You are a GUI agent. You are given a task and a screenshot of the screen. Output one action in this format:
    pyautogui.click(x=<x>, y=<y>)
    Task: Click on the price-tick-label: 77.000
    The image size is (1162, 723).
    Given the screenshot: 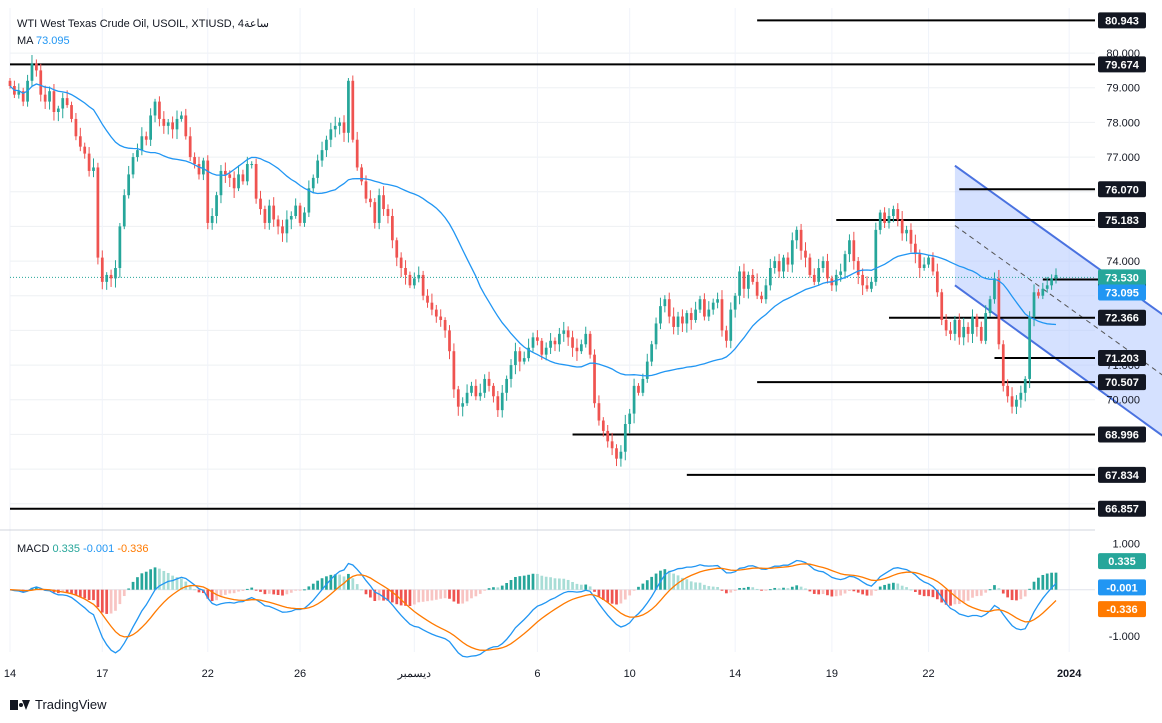 What is the action you would take?
    pyautogui.click(x=1123, y=158)
    